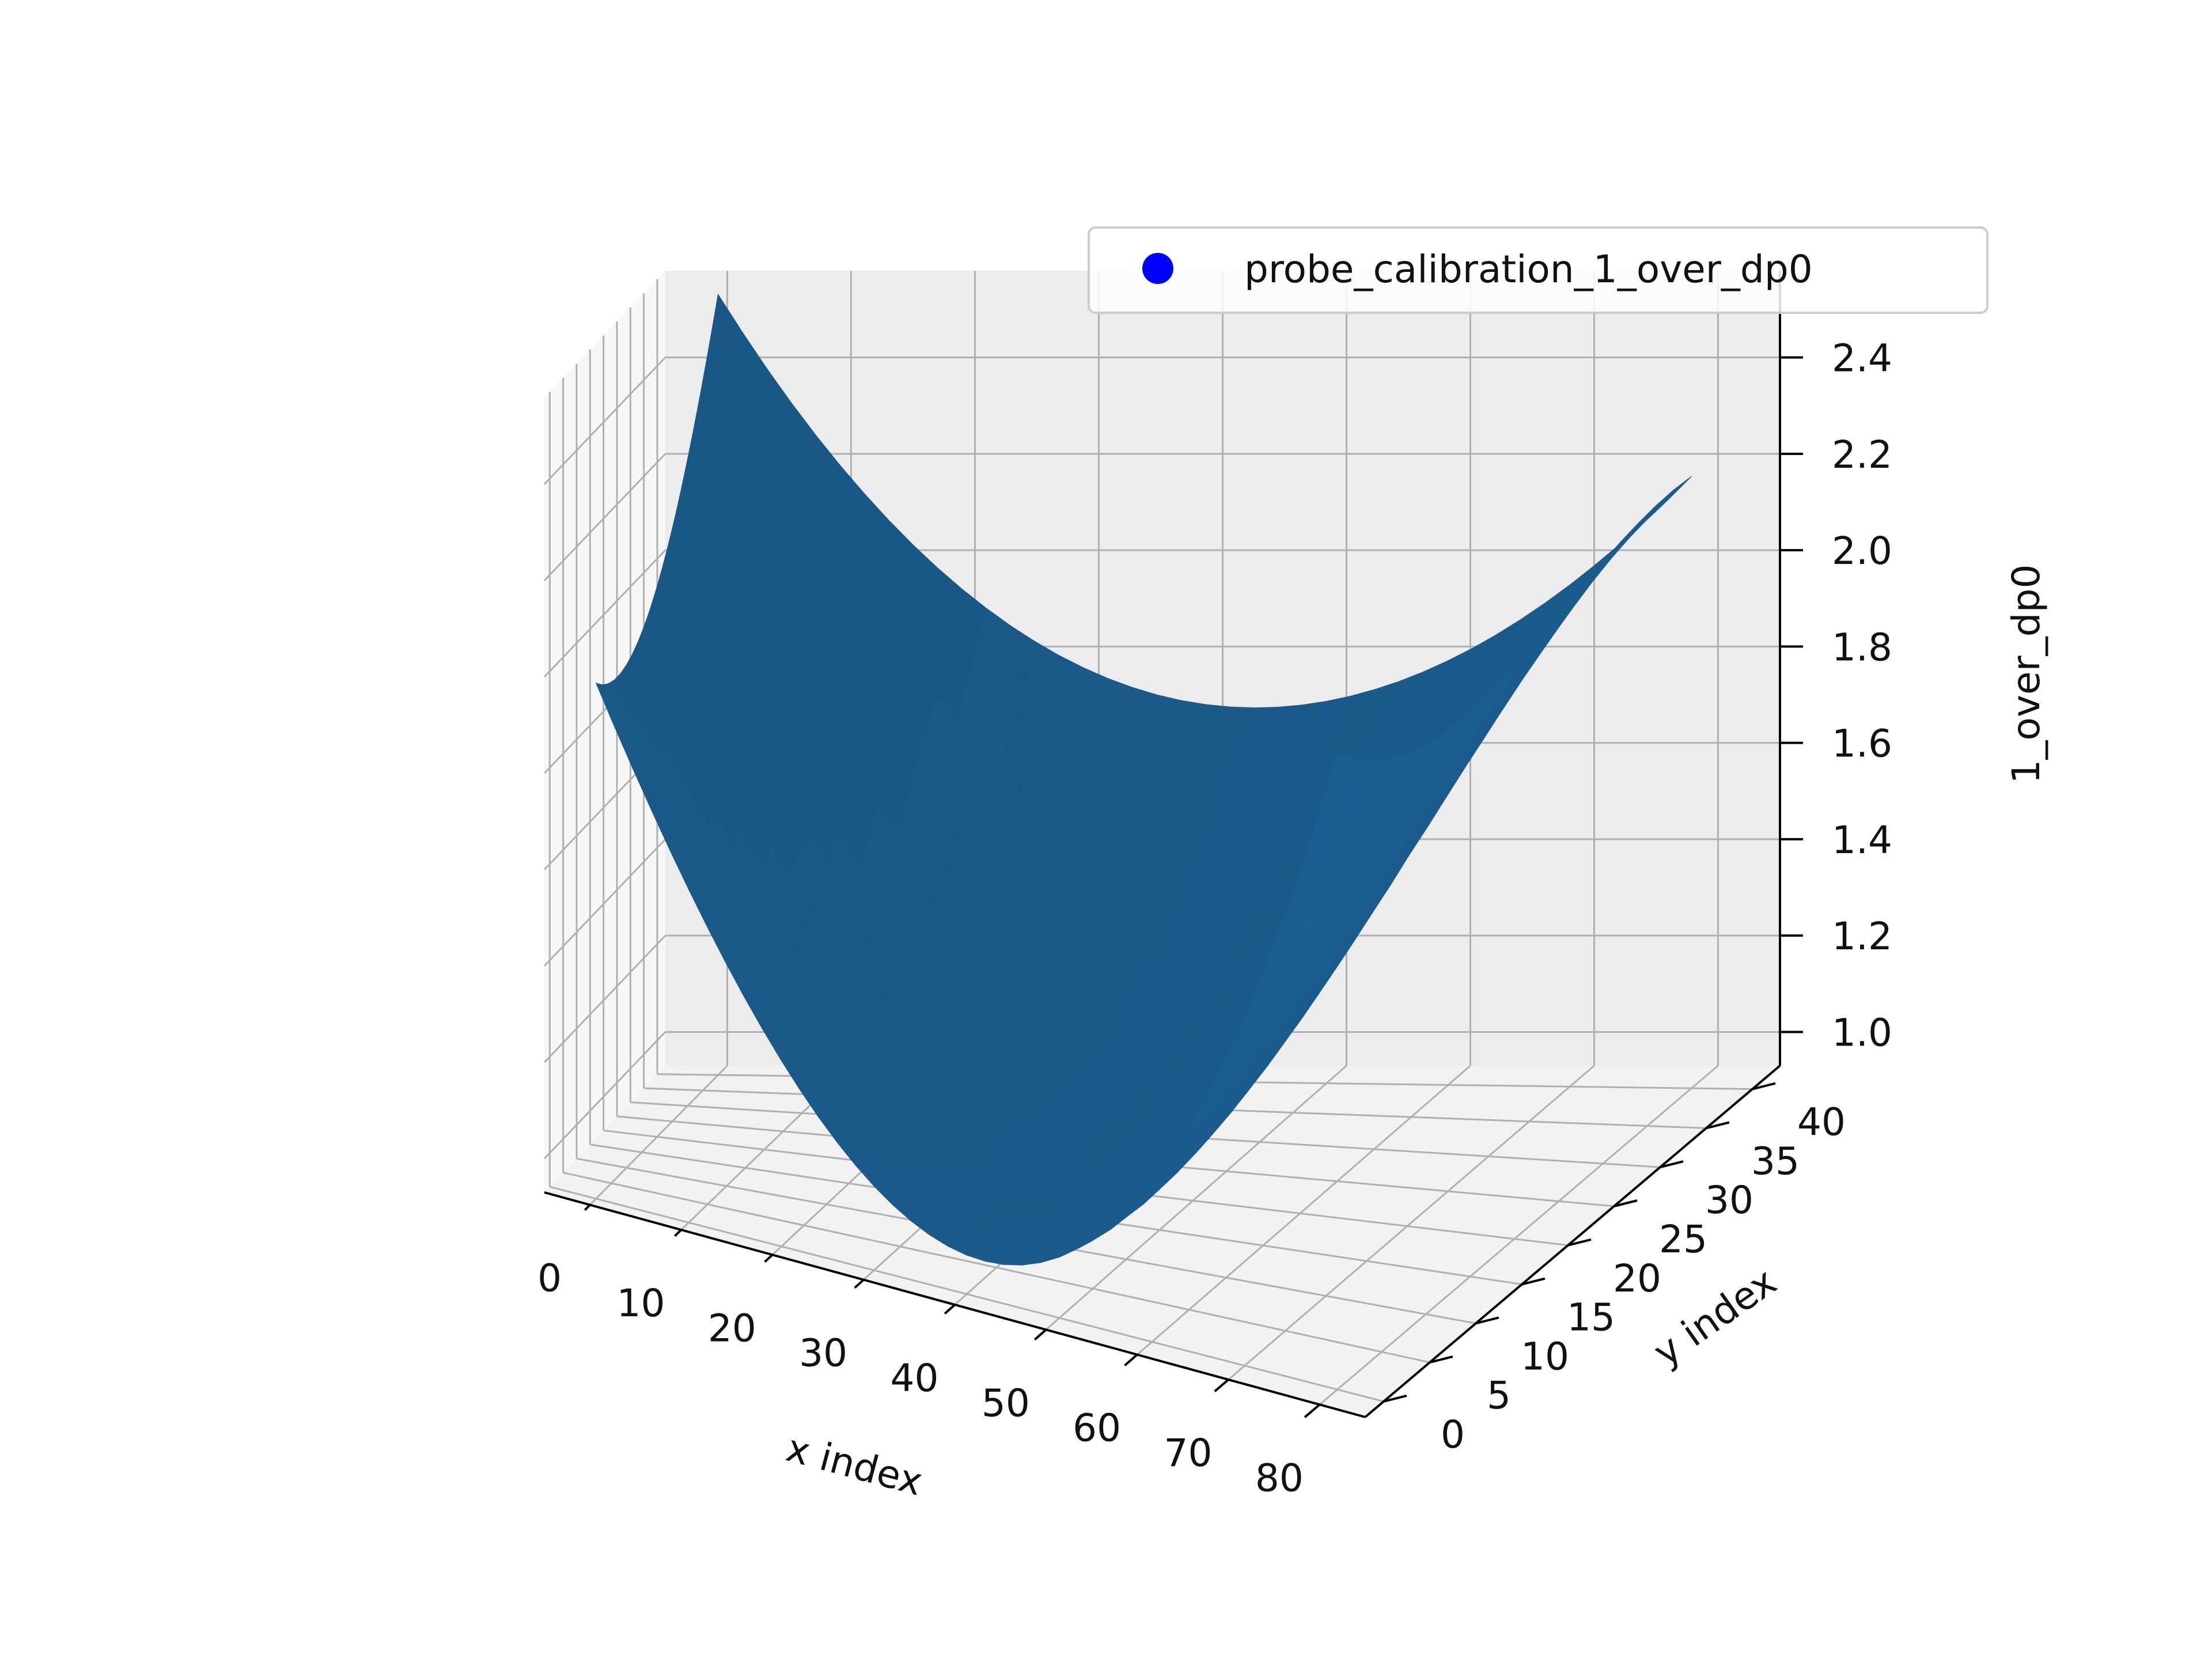 Image resolution: width=2212 pixels, height=1659 pixels. What do you see at coordinates (854, 1465) in the screenshot?
I see `x-axis-title: x index` at bounding box center [854, 1465].